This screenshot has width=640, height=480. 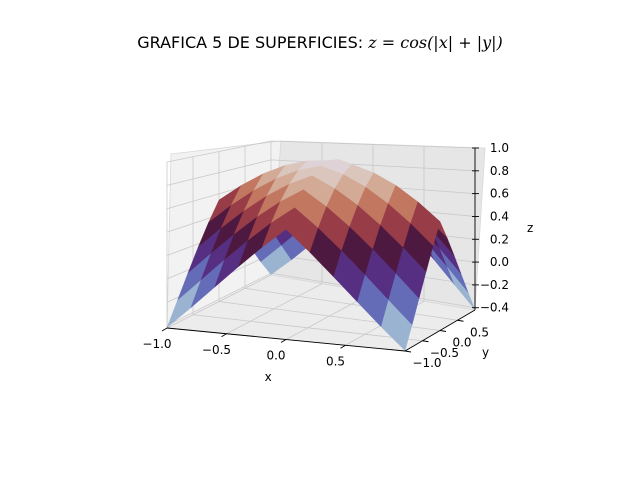 What do you see at coordinates (216, 350) in the screenshot?
I see `x-tick-label: −0.5` at bounding box center [216, 350].